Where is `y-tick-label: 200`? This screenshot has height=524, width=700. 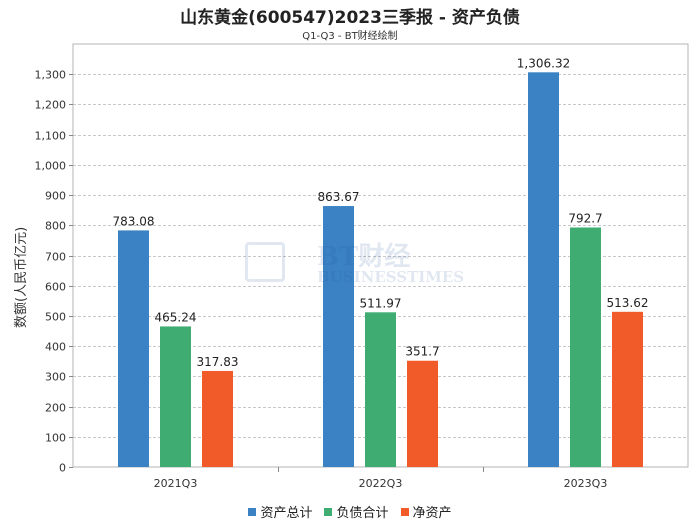
y-tick-label: 200 is located at coordinates (55, 408).